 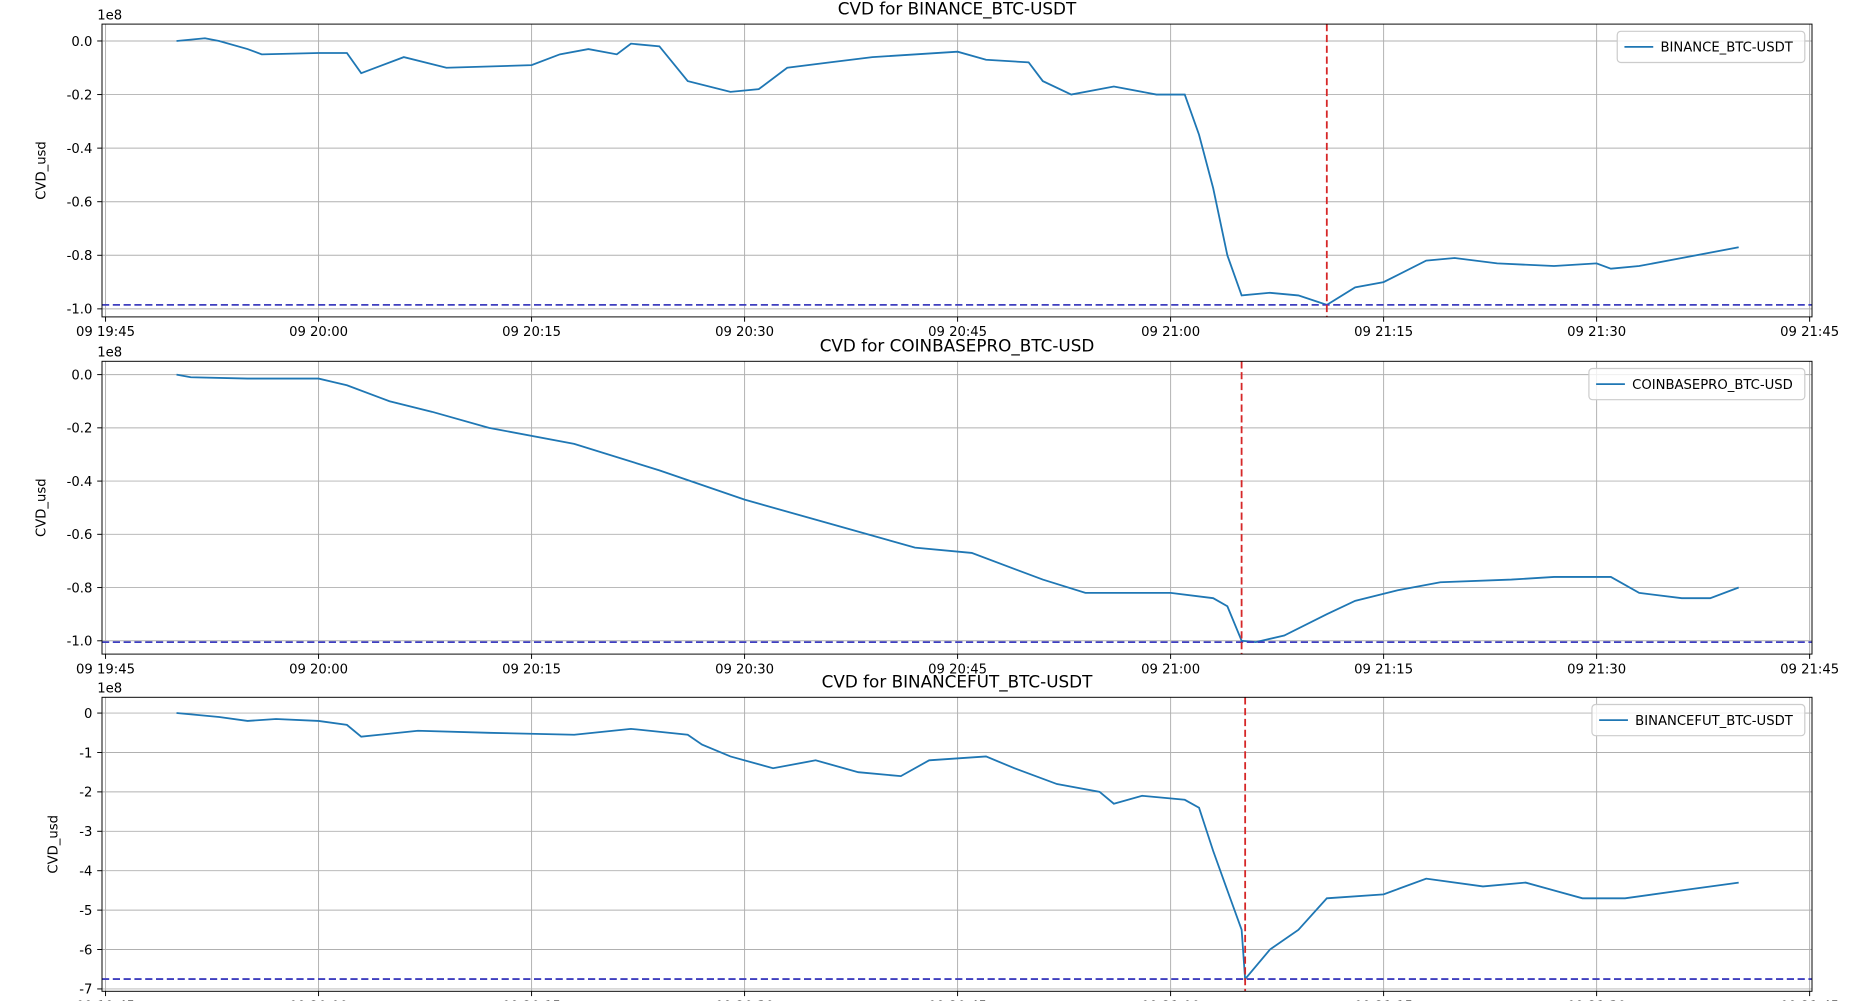 What do you see at coordinates (85, 950) in the screenshot?
I see `y-tick-label: -6` at bounding box center [85, 950].